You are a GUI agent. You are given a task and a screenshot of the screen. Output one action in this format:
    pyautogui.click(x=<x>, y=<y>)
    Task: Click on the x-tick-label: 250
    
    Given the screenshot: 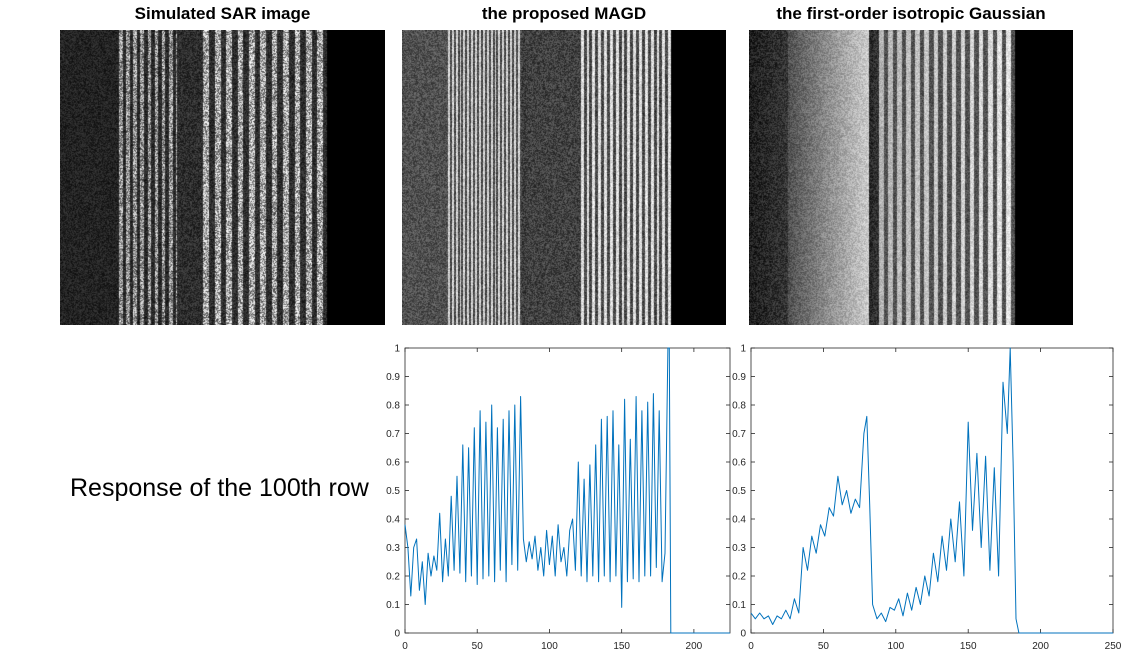 What is the action you would take?
    pyautogui.click(x=1113, y=646)
    